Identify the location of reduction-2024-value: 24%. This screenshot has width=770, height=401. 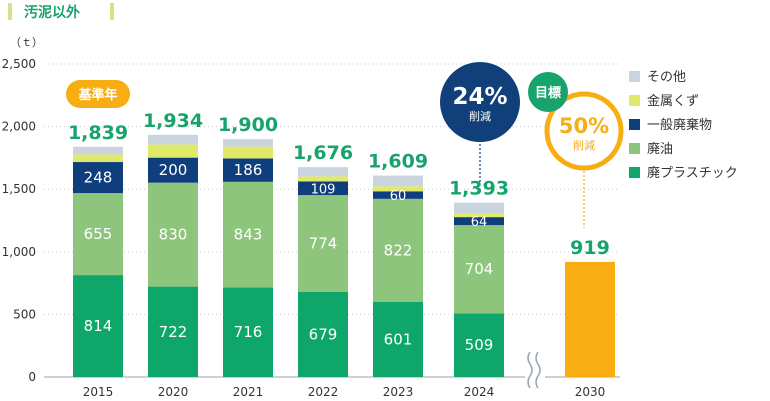
(479, 97).